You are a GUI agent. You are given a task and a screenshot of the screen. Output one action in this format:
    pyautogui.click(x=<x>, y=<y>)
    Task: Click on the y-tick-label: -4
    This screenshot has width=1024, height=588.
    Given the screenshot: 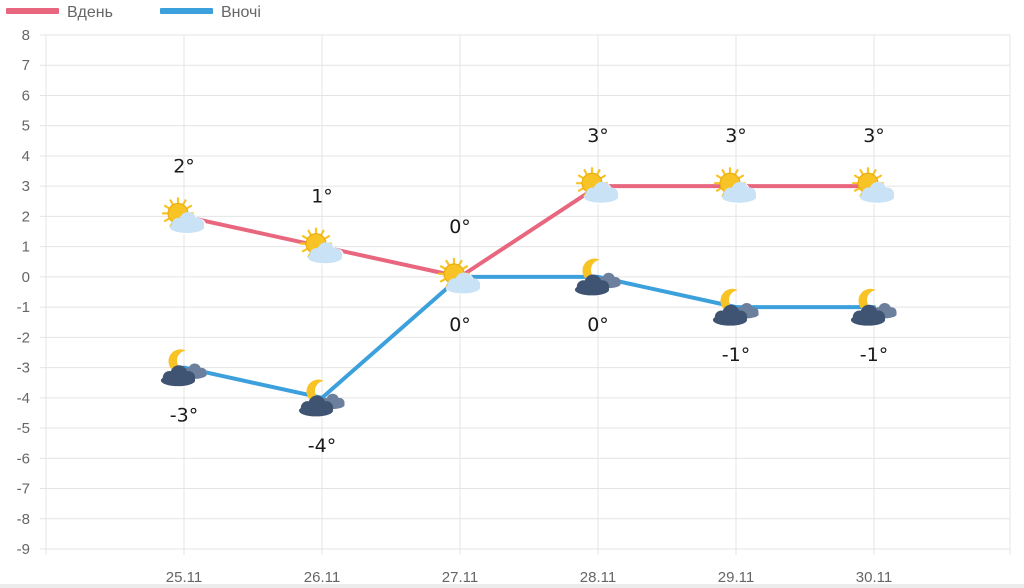 What is the action you would take?
    pyautogui.click(x=23, y=398)
    